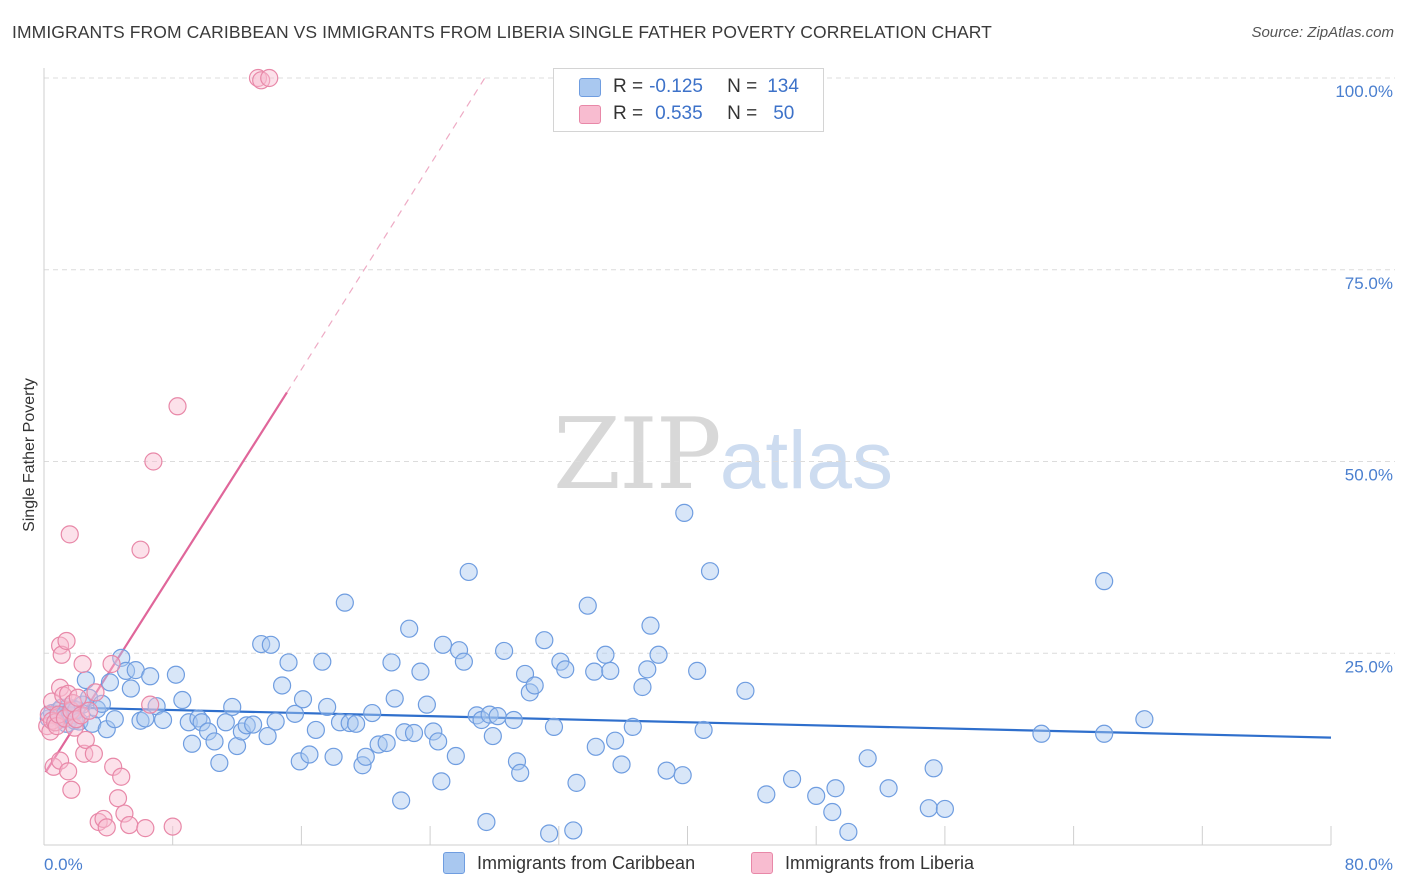 Image resolution: width=1406 pixels, height=892 pixels. What do you see at coordinates (29, 455) in the screenshot?
I see `y-axis-label: Single Father Poverty` at bounding box center [29, 455].